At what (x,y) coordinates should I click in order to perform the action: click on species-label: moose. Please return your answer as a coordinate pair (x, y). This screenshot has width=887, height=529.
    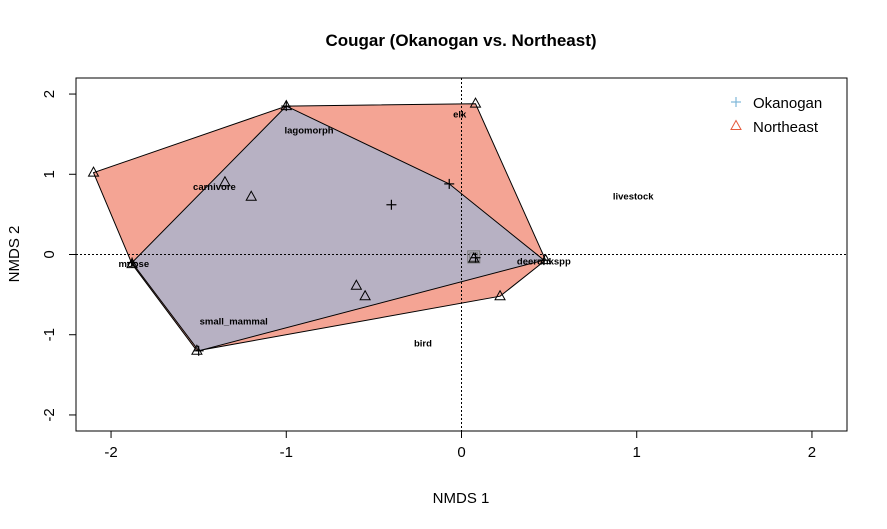
    Looking at the image, I should click on (134, 264).